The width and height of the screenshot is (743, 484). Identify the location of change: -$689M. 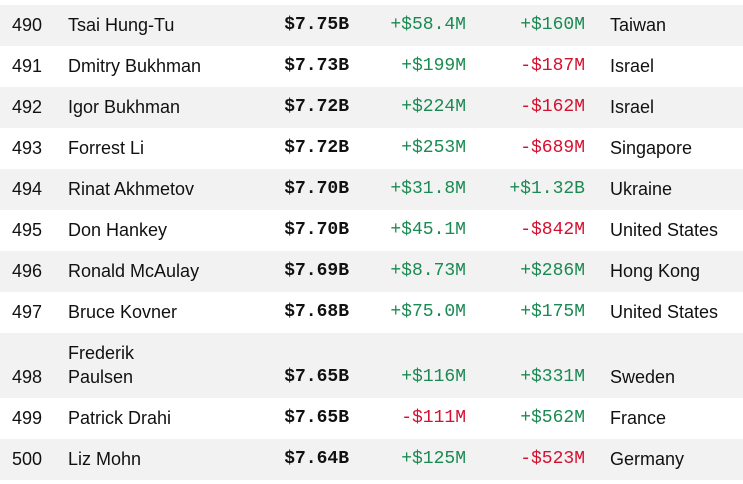
(552, 148).